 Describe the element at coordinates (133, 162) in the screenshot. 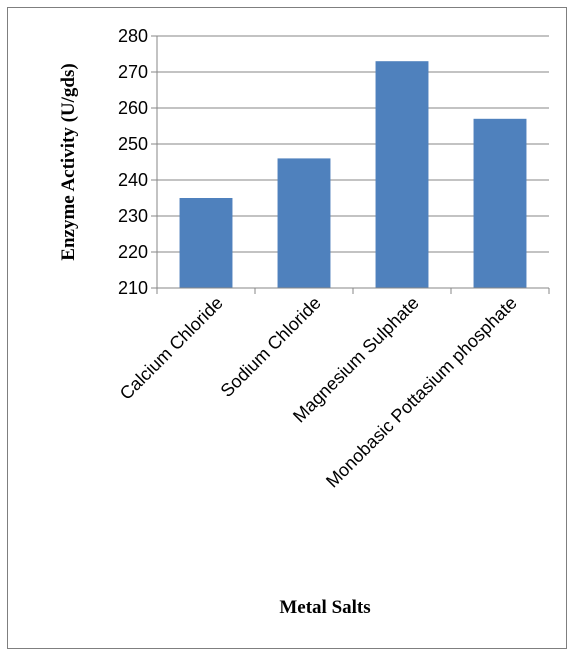

I see `y-tick-labels: 210 220 230 240 250 260 270 280` at that location.